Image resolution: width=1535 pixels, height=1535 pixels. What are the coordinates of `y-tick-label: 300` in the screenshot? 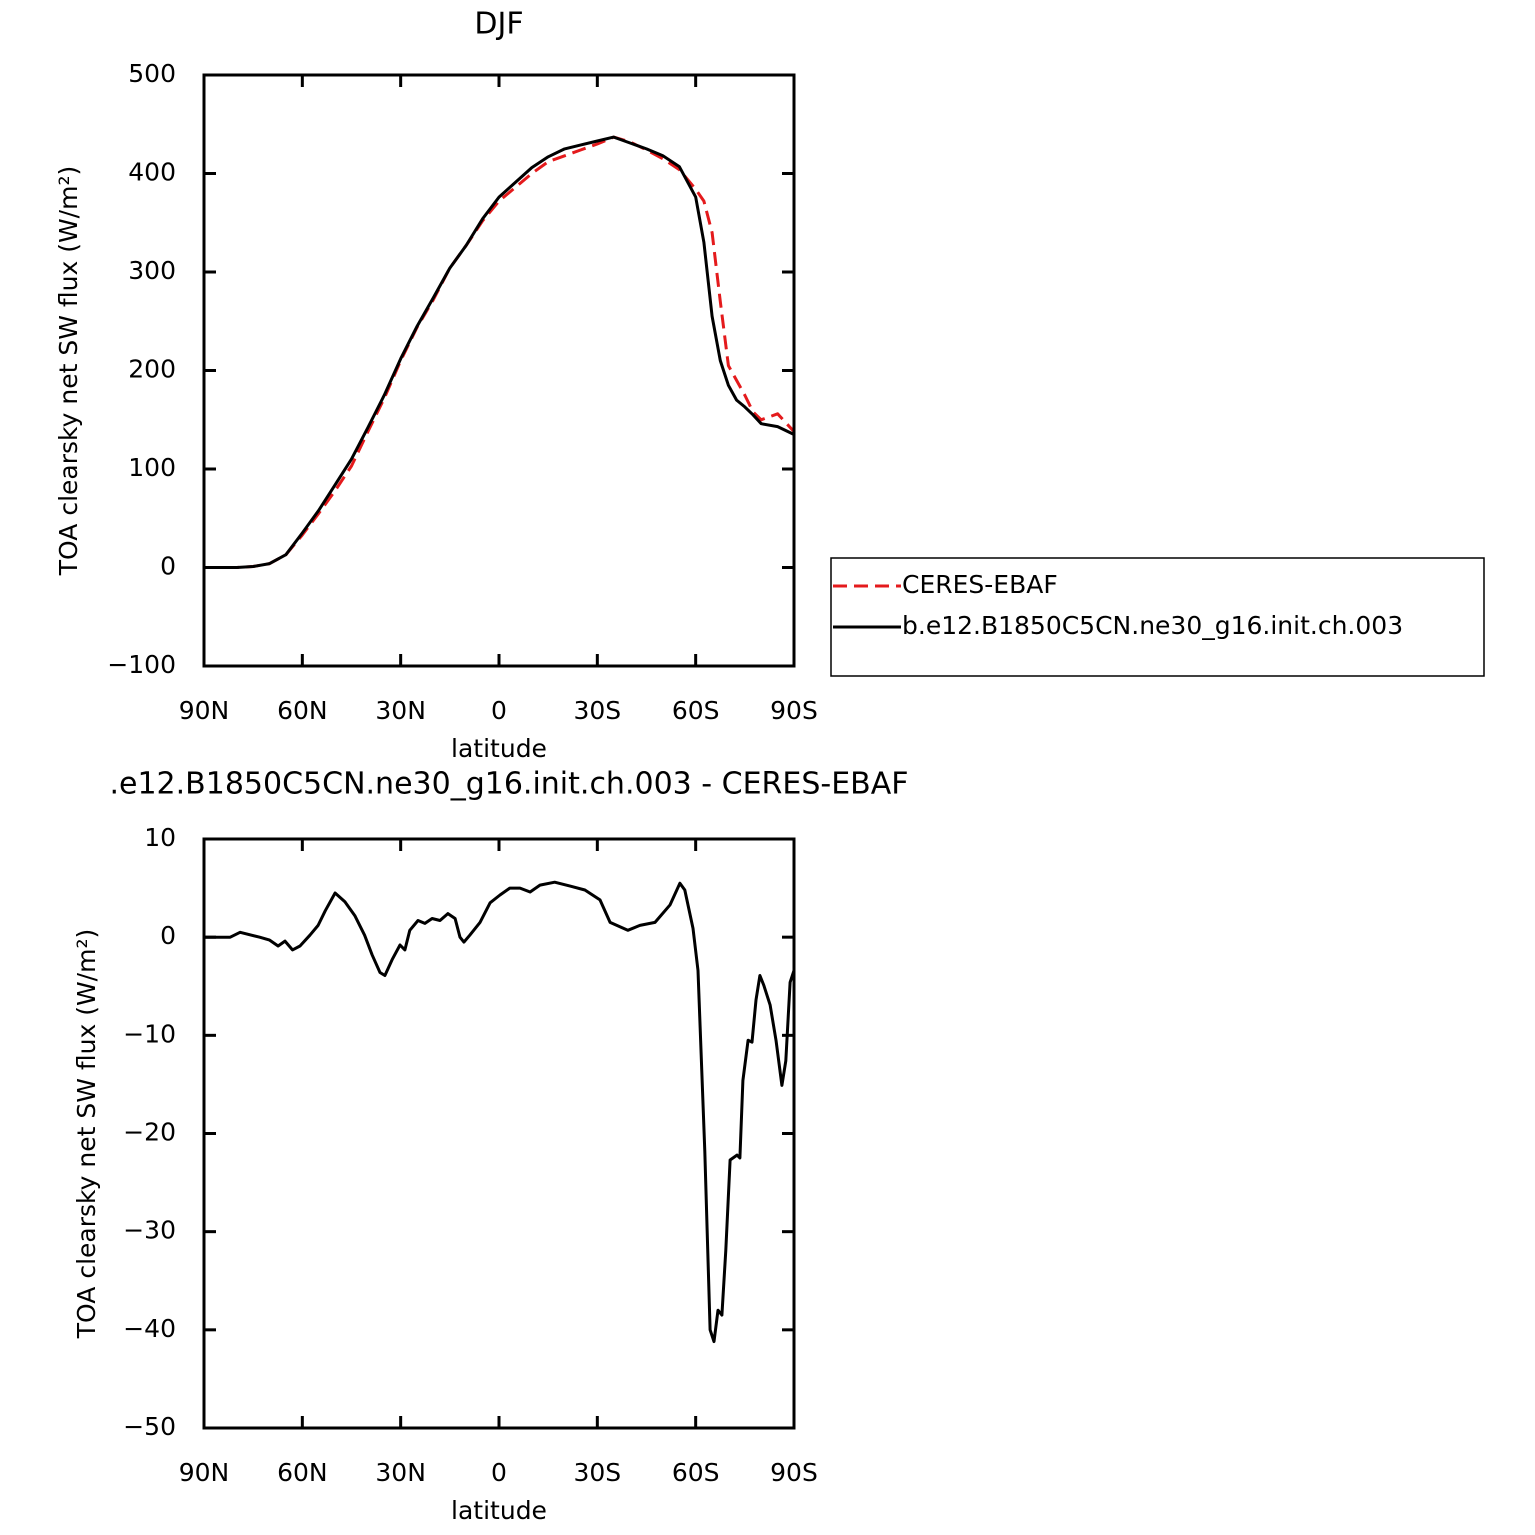 It's located at (152, 270).